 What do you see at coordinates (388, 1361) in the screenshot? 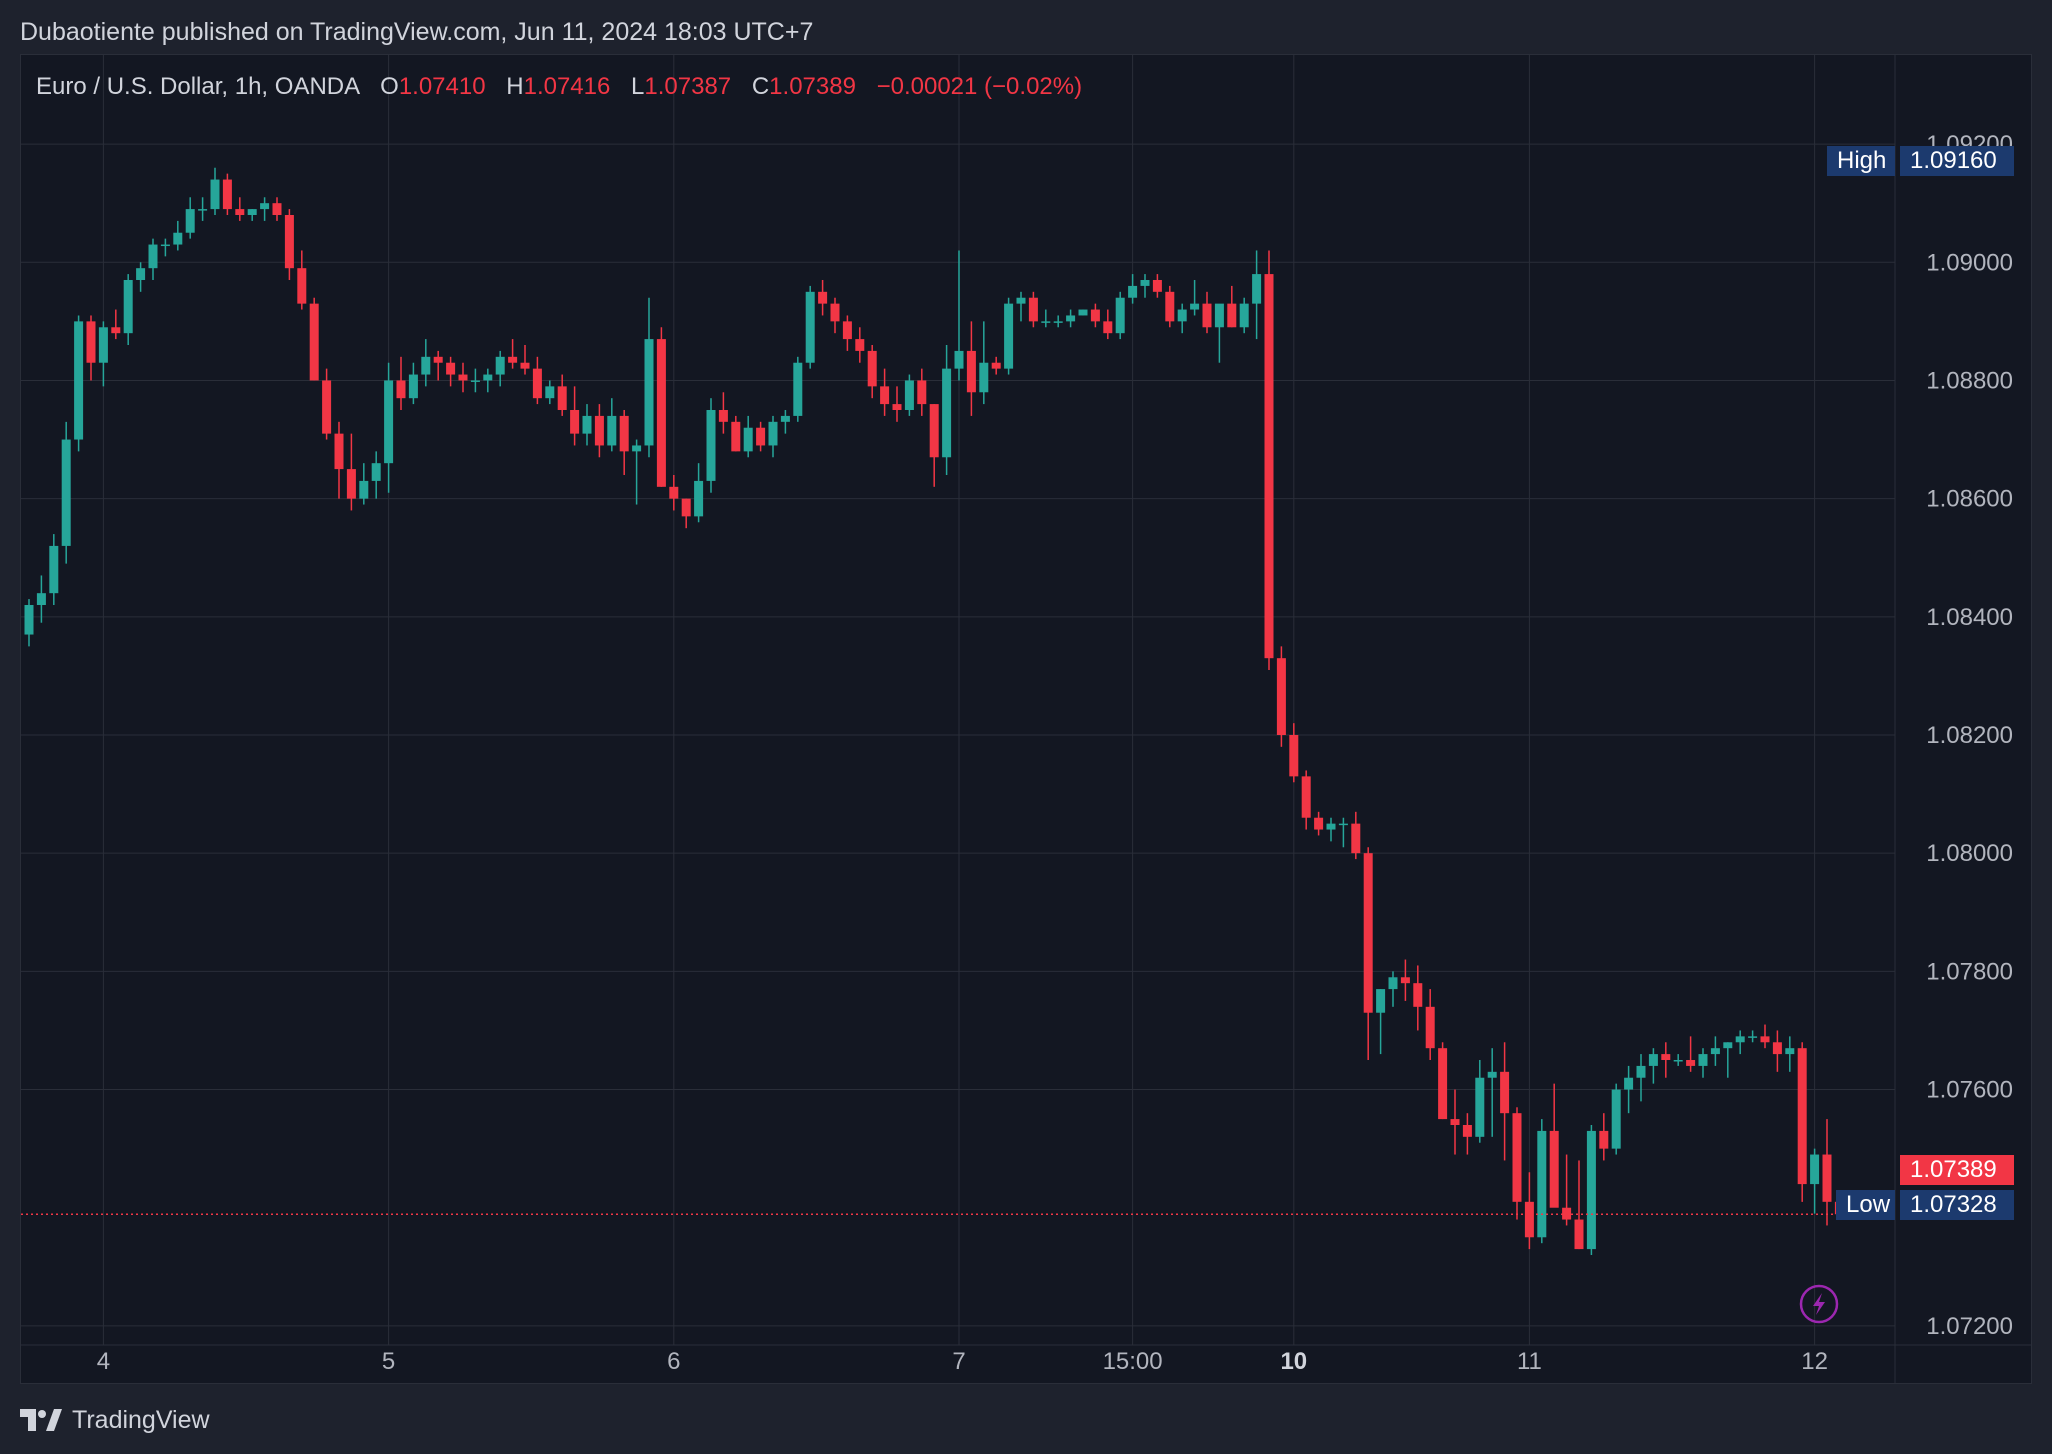
I see `time-axis-label: 5` at bounding box center [388, 1361].